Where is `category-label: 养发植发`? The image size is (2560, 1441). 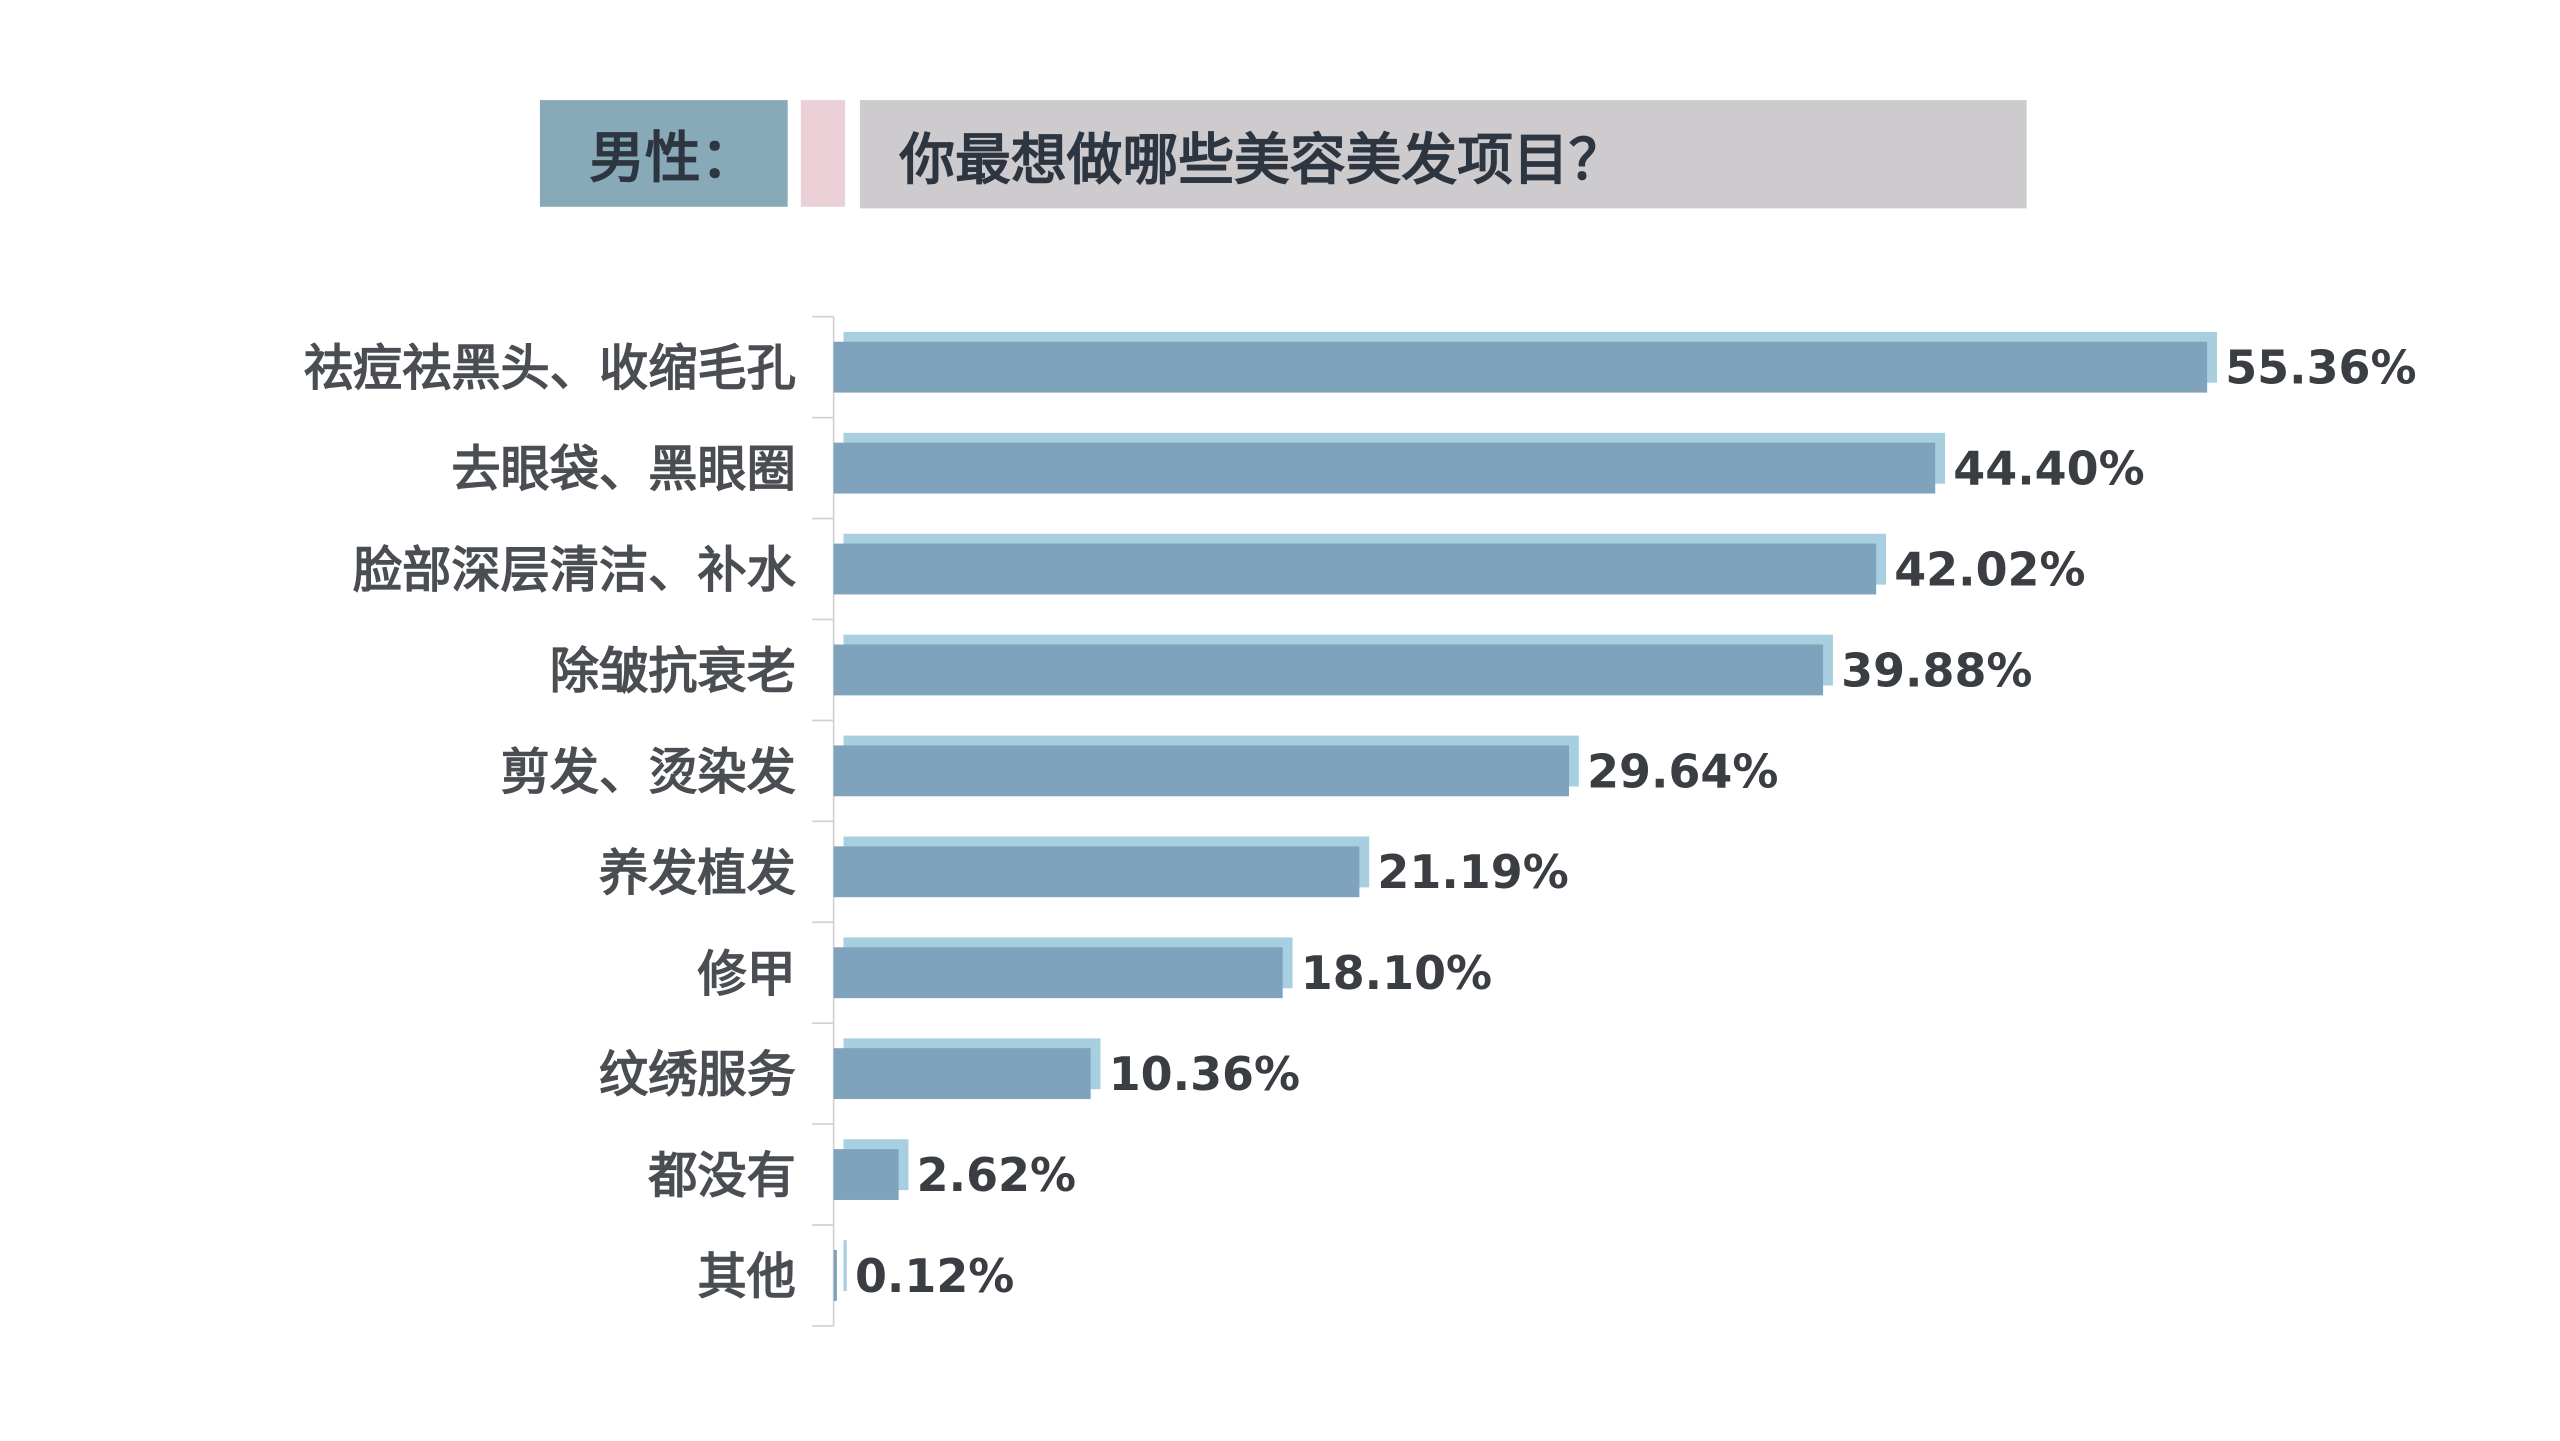
category-label: 养发植发 is located at coordinates (697, 873).